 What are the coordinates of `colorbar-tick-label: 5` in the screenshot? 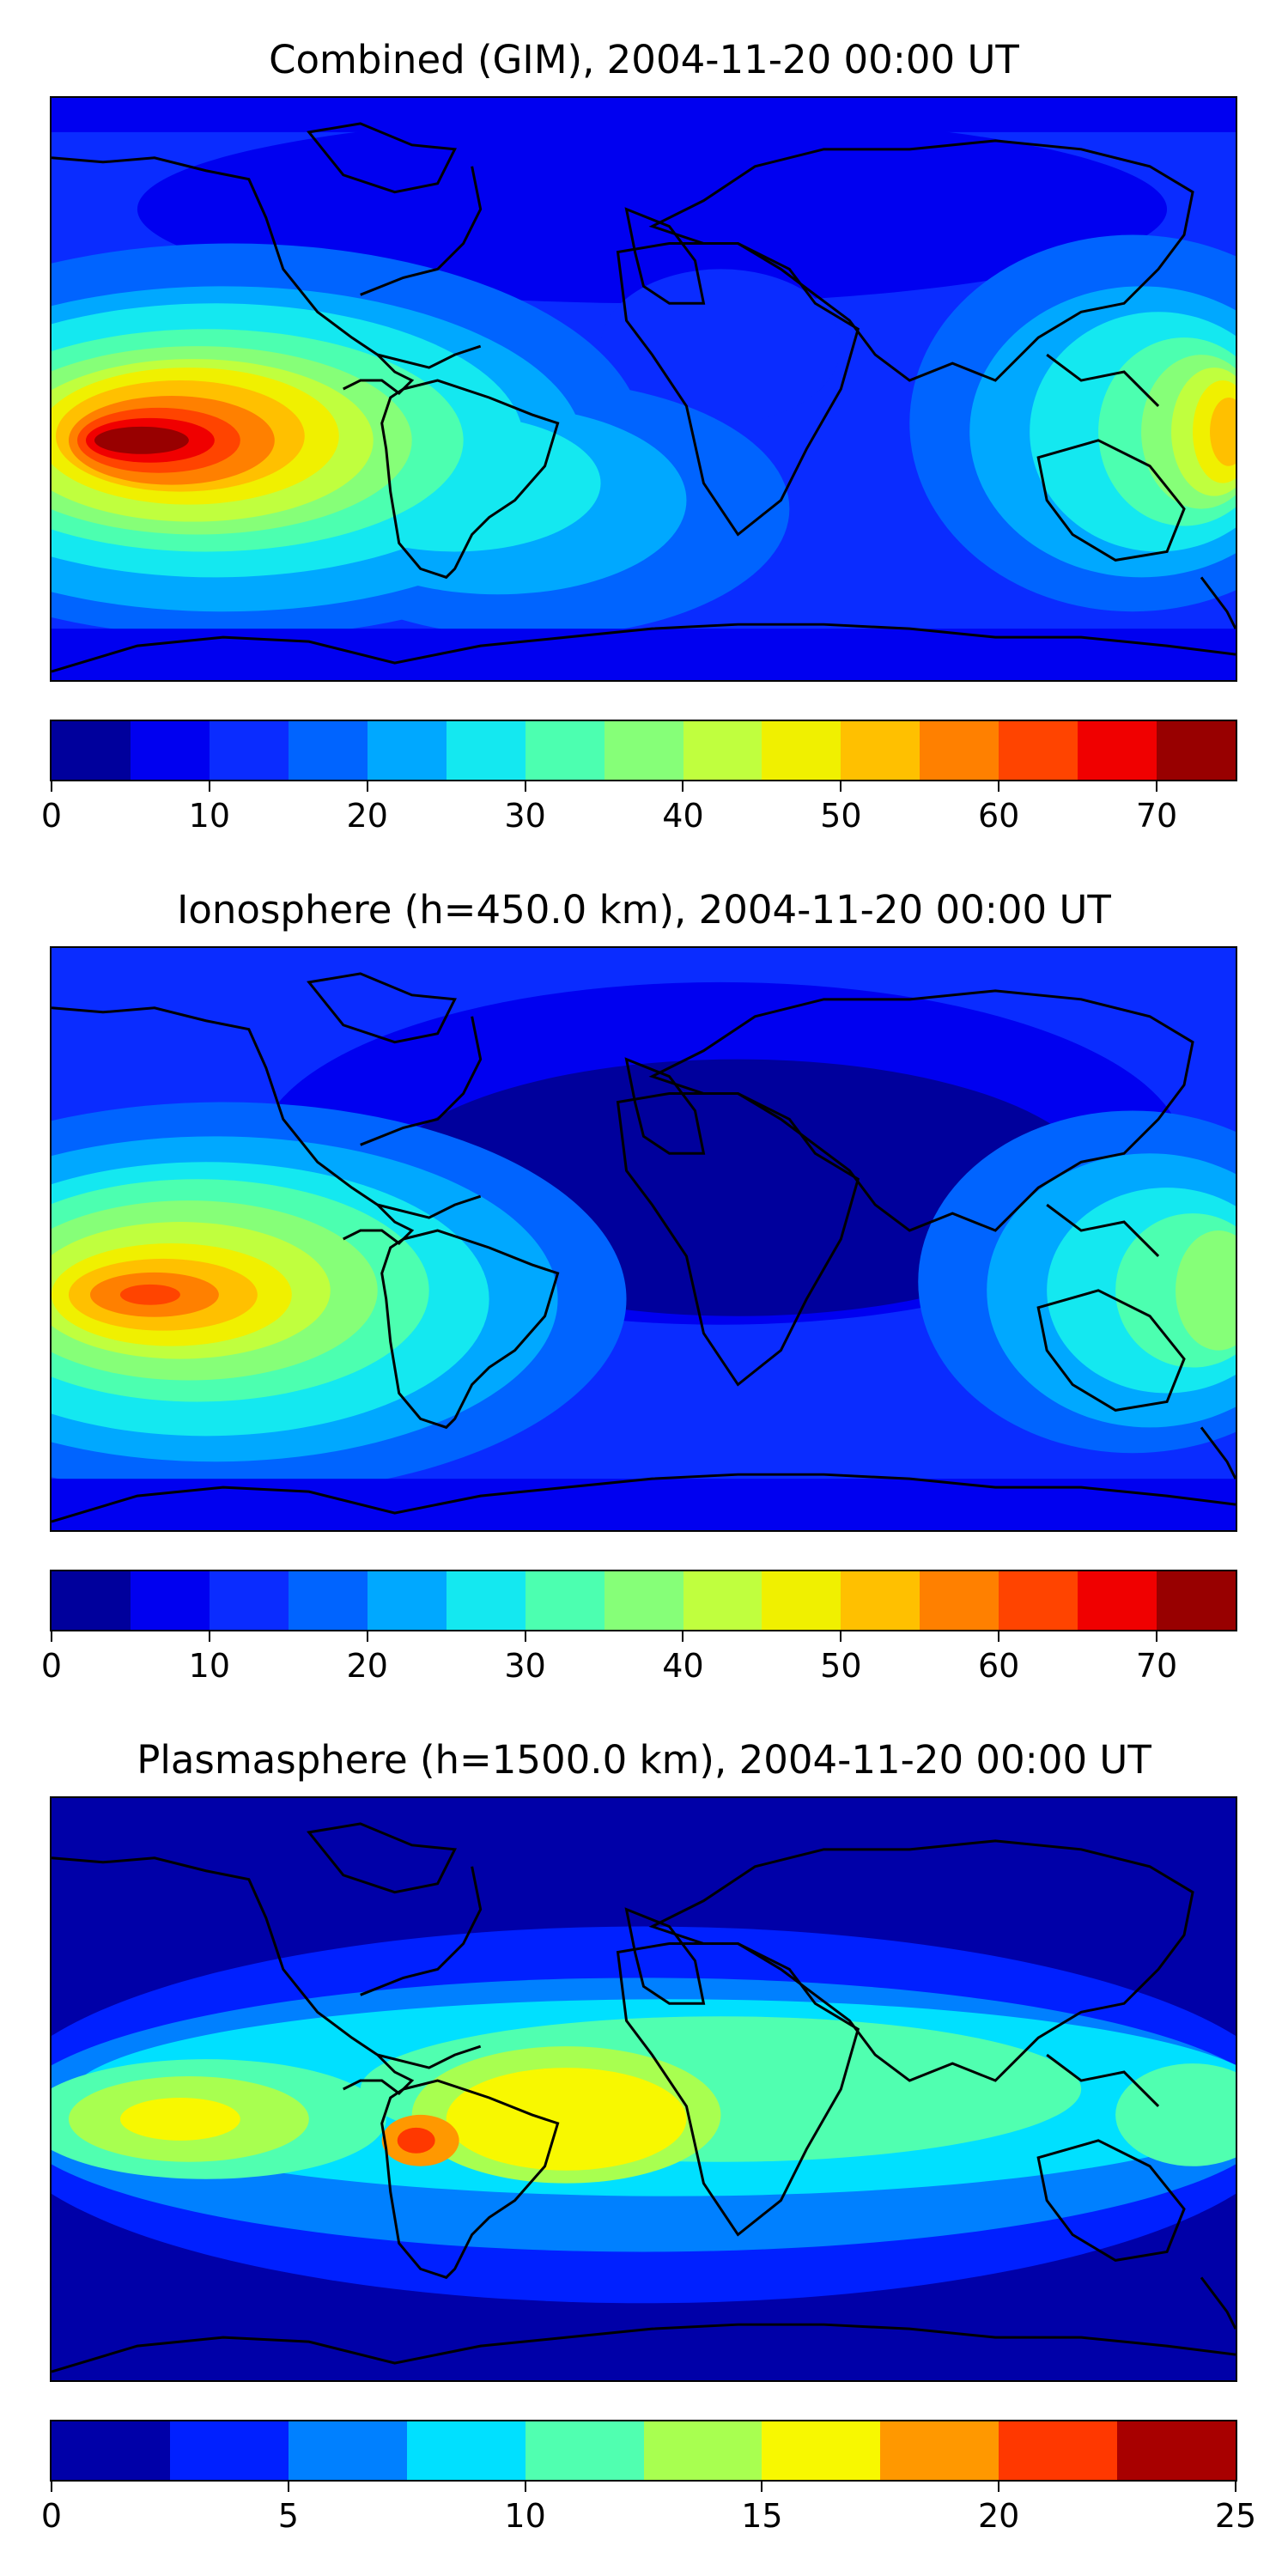 It's located at (288, 2516).